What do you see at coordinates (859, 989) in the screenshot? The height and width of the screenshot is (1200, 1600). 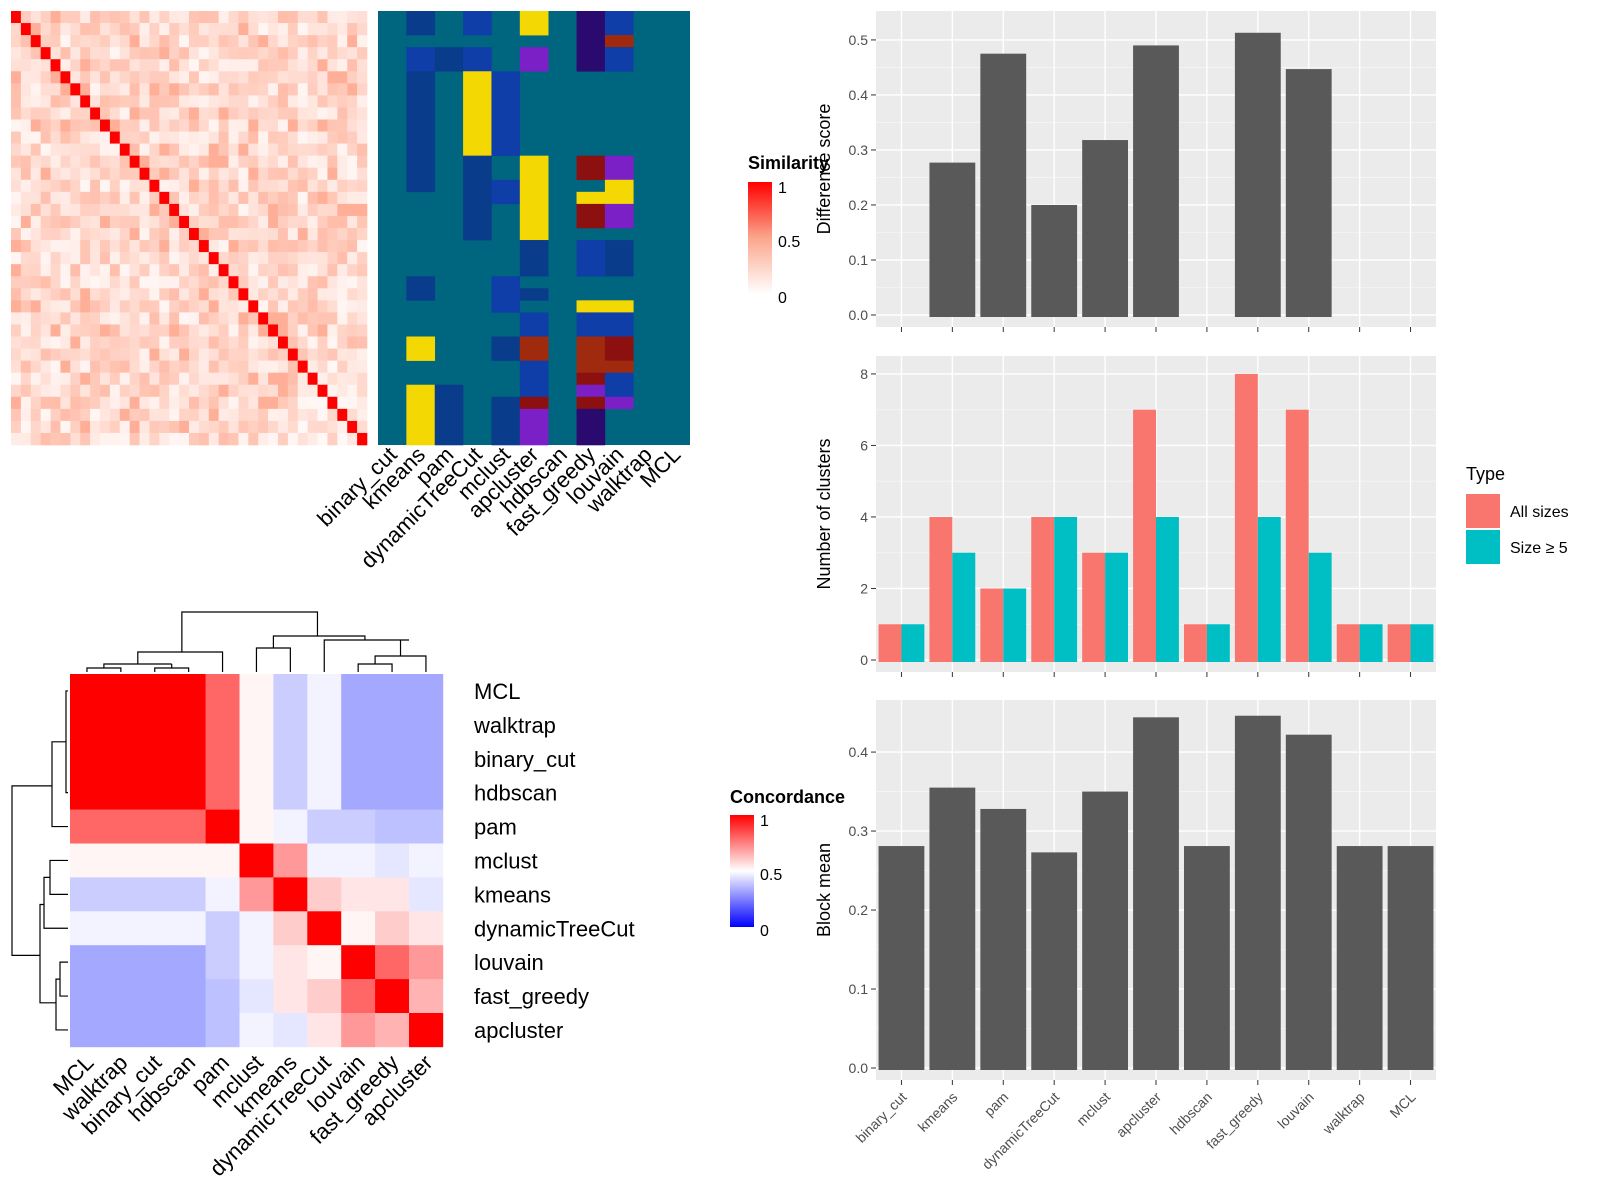 I see `y-tick-label: 0.1` at bounding box center [859, 989].